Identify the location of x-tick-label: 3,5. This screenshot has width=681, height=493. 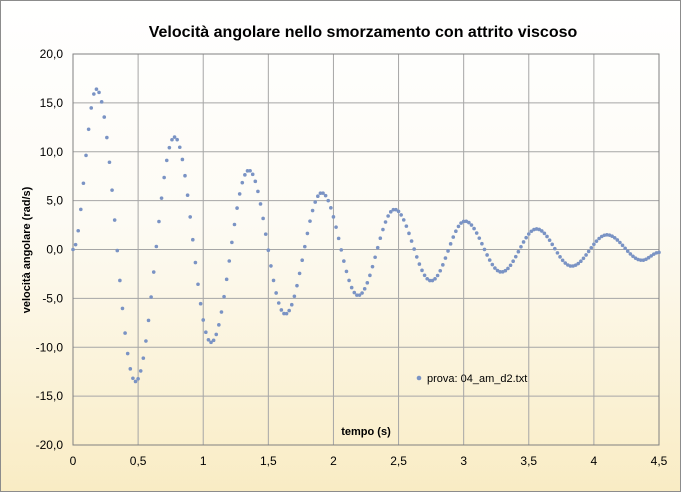
(528, 461).